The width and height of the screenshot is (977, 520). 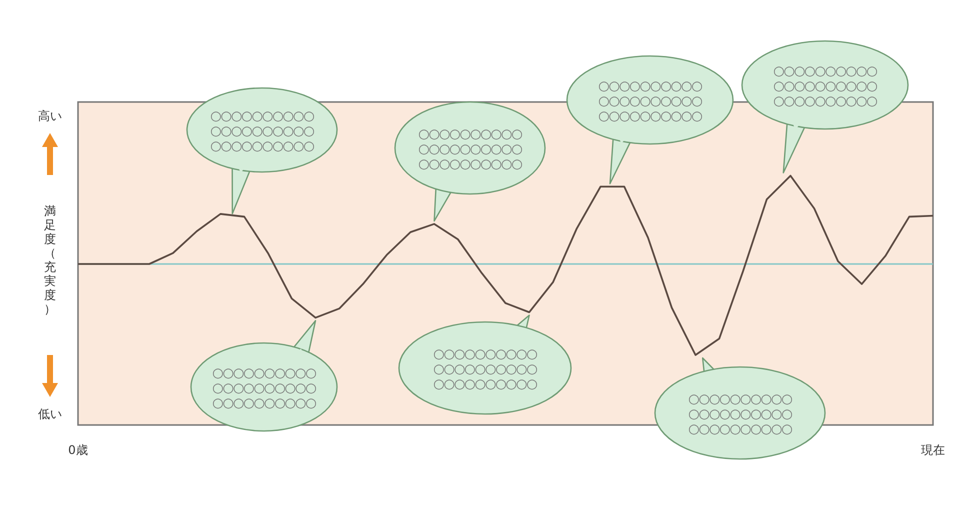 What do you see at coordinates (50, 260) in the screenshot?
I see `y-axis-title: 満足度（充実度）` at bounding box center [50, 260].